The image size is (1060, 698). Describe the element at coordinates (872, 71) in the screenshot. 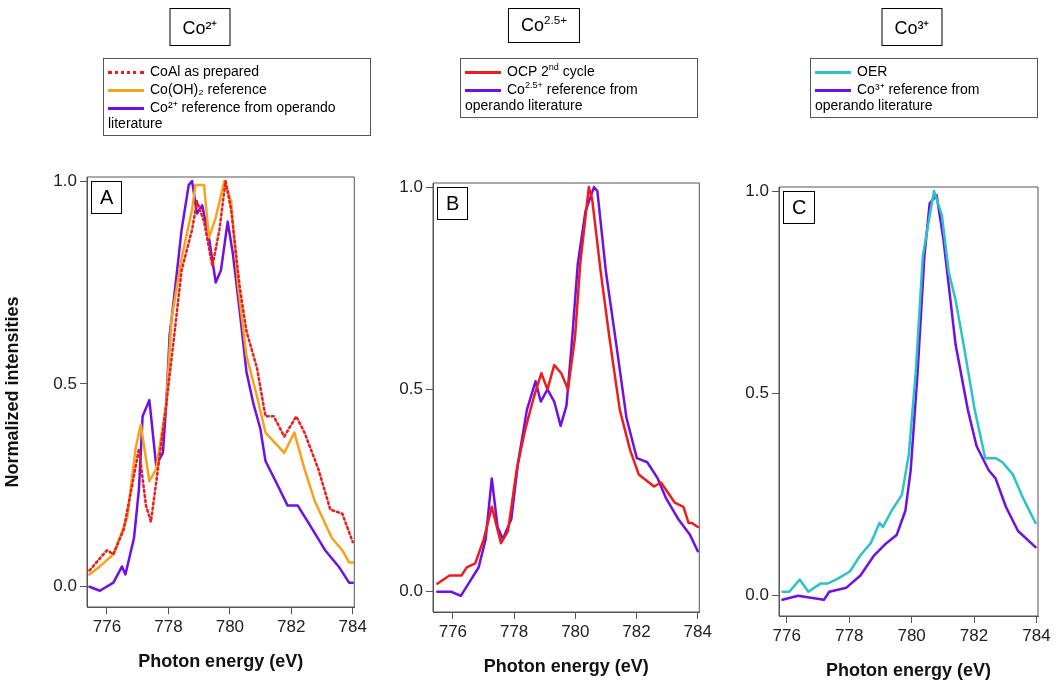

I see `legend-label: OER` at that location.